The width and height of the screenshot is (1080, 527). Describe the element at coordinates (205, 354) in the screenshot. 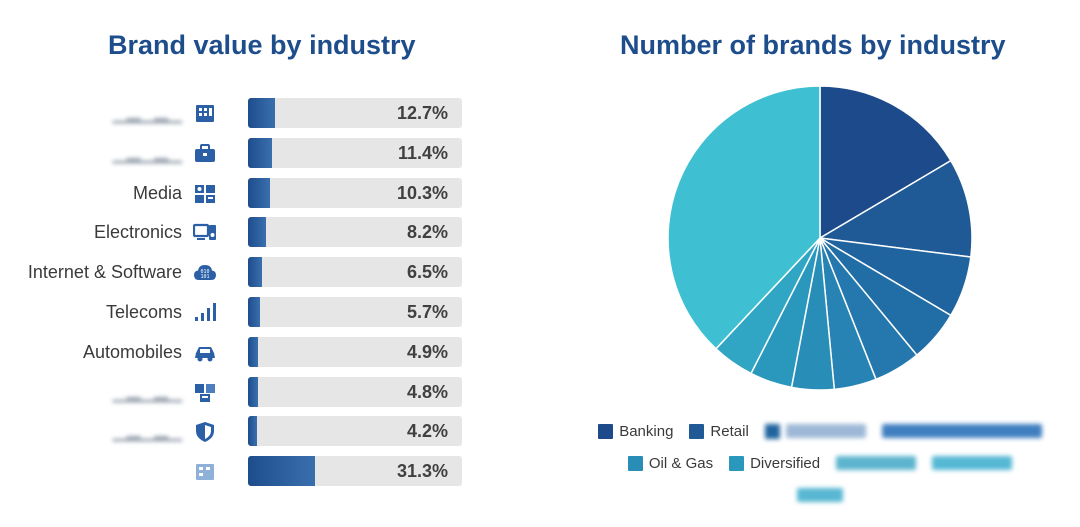

I see `car-icon` at that location.